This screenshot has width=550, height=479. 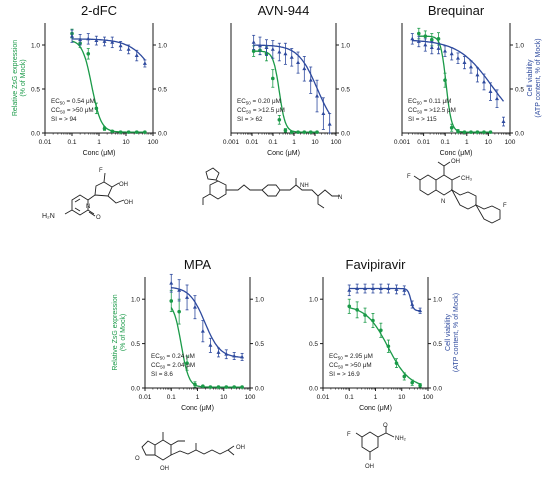 What do you see at coordinates (173, 366) in the screenshot?
I see `annotation-cc50: CC50 = 2.04 μM` at bounding box center [173, 366].